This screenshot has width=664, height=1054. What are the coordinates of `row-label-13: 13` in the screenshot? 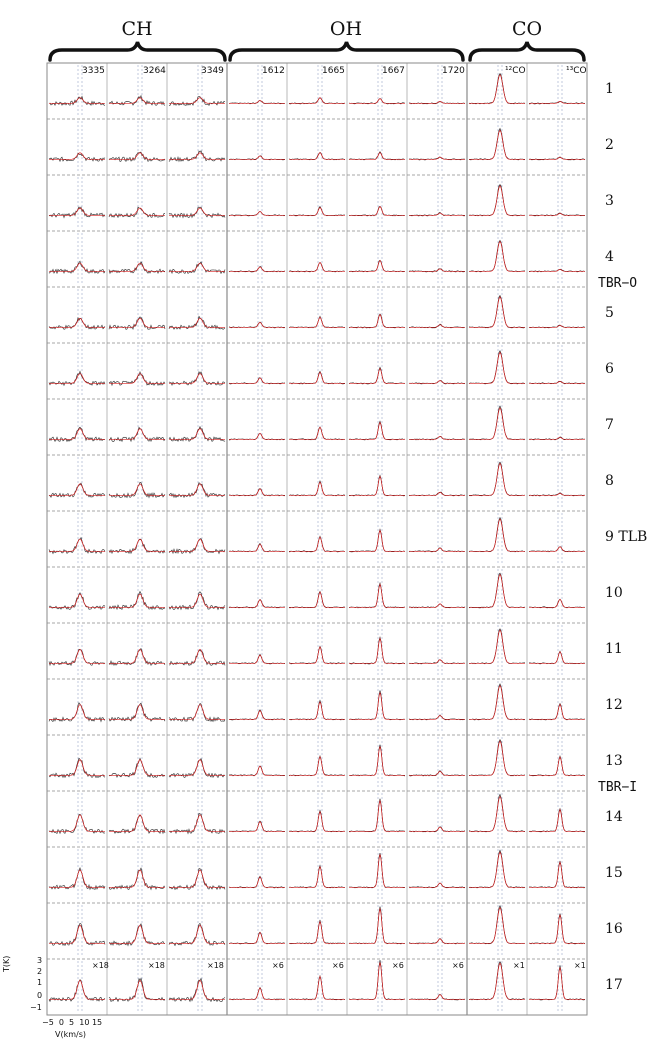 It's located at (614, 761).